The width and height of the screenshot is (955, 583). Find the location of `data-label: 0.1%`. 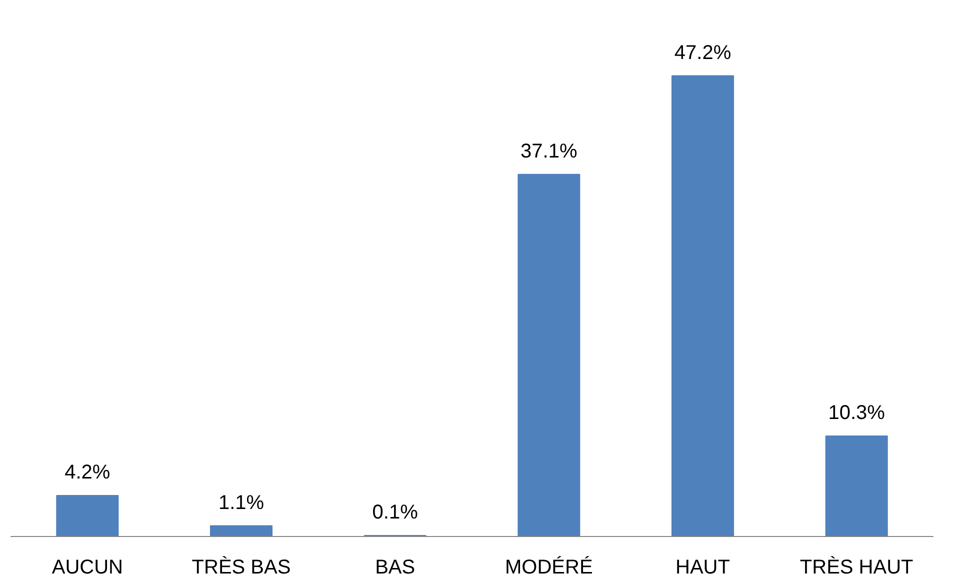

data-label: 0.1% is located at coordinates (395, 513).